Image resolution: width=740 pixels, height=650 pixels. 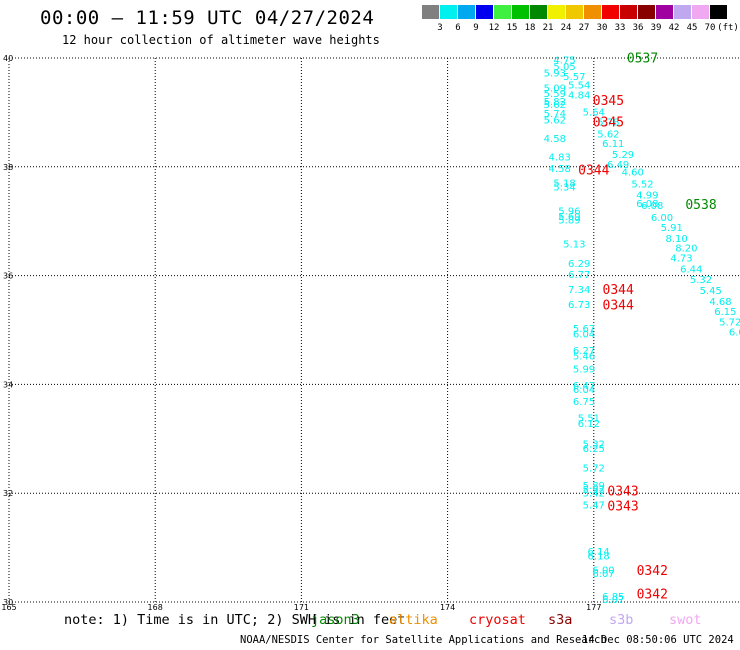 I want to click on lat-tick-label: 30, so click(x=8, y=602).